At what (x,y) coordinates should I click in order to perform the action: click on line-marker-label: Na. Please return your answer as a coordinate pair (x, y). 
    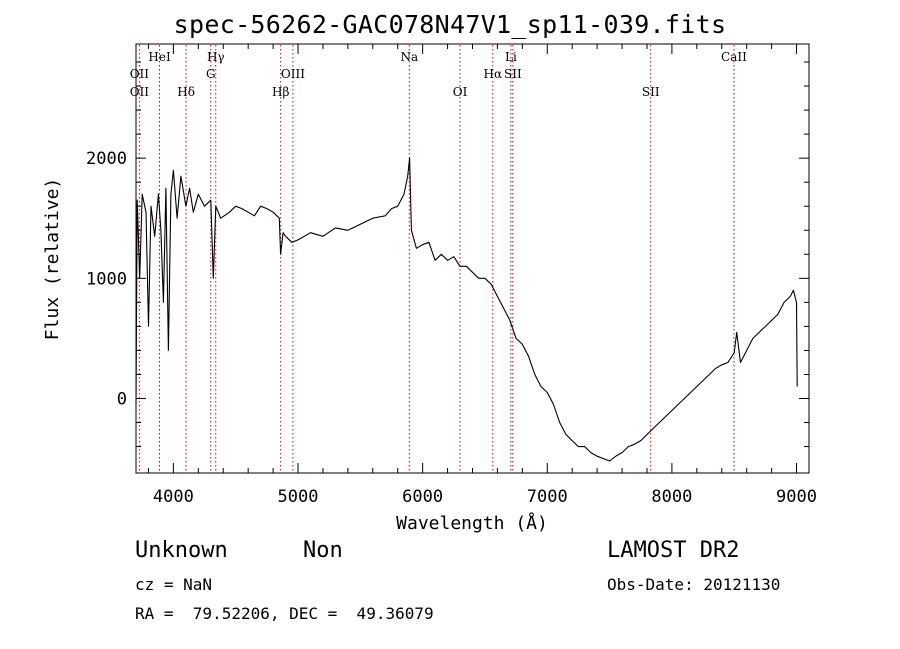
    Looking at the image, I should click on (409, 57).